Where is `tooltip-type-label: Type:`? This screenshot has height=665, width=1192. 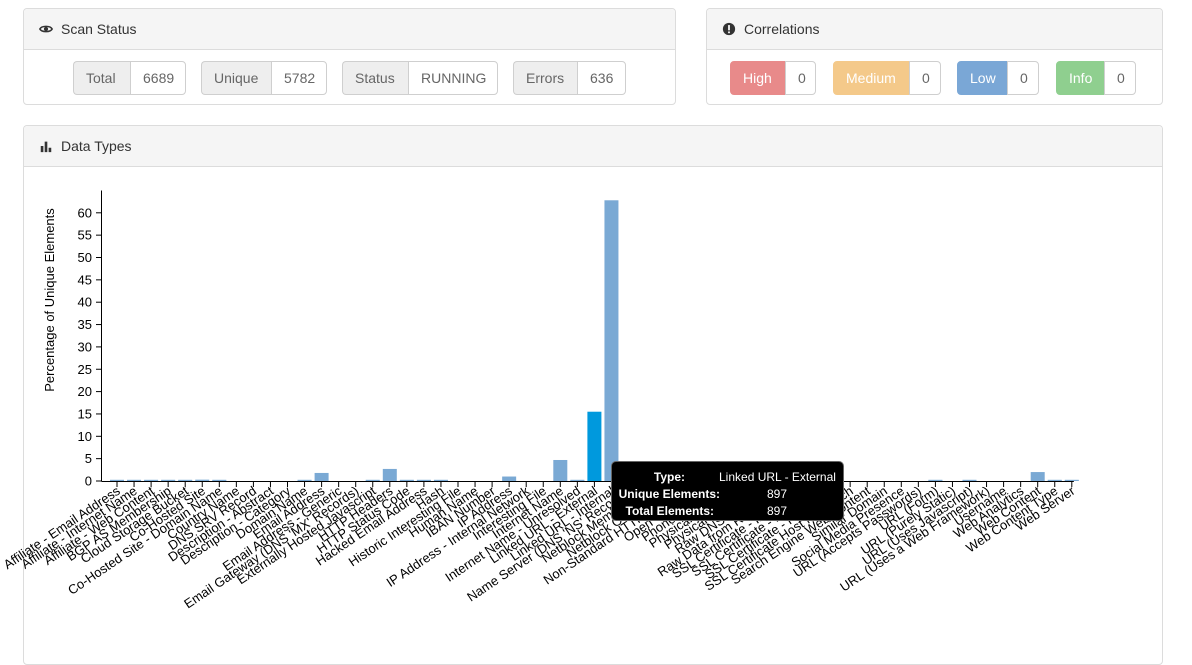 tooltip-type-label: Type: is located at coordinates (648, 477).